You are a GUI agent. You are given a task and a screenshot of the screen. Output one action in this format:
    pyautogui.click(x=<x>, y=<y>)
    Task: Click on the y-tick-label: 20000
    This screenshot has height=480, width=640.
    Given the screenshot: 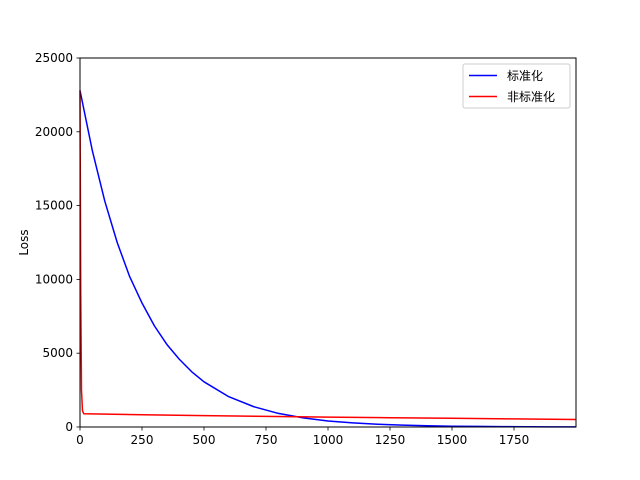 What is the action you would take?
    pyautogui.click(x=54, y=132)
    